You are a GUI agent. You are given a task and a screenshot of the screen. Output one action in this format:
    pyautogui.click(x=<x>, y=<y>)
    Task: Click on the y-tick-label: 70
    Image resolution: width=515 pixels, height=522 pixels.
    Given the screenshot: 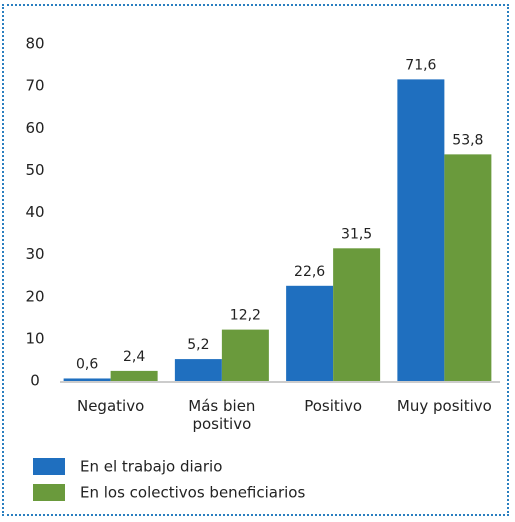 What is the action you would take?
    pyautogui.click(x=34, y=86)
    